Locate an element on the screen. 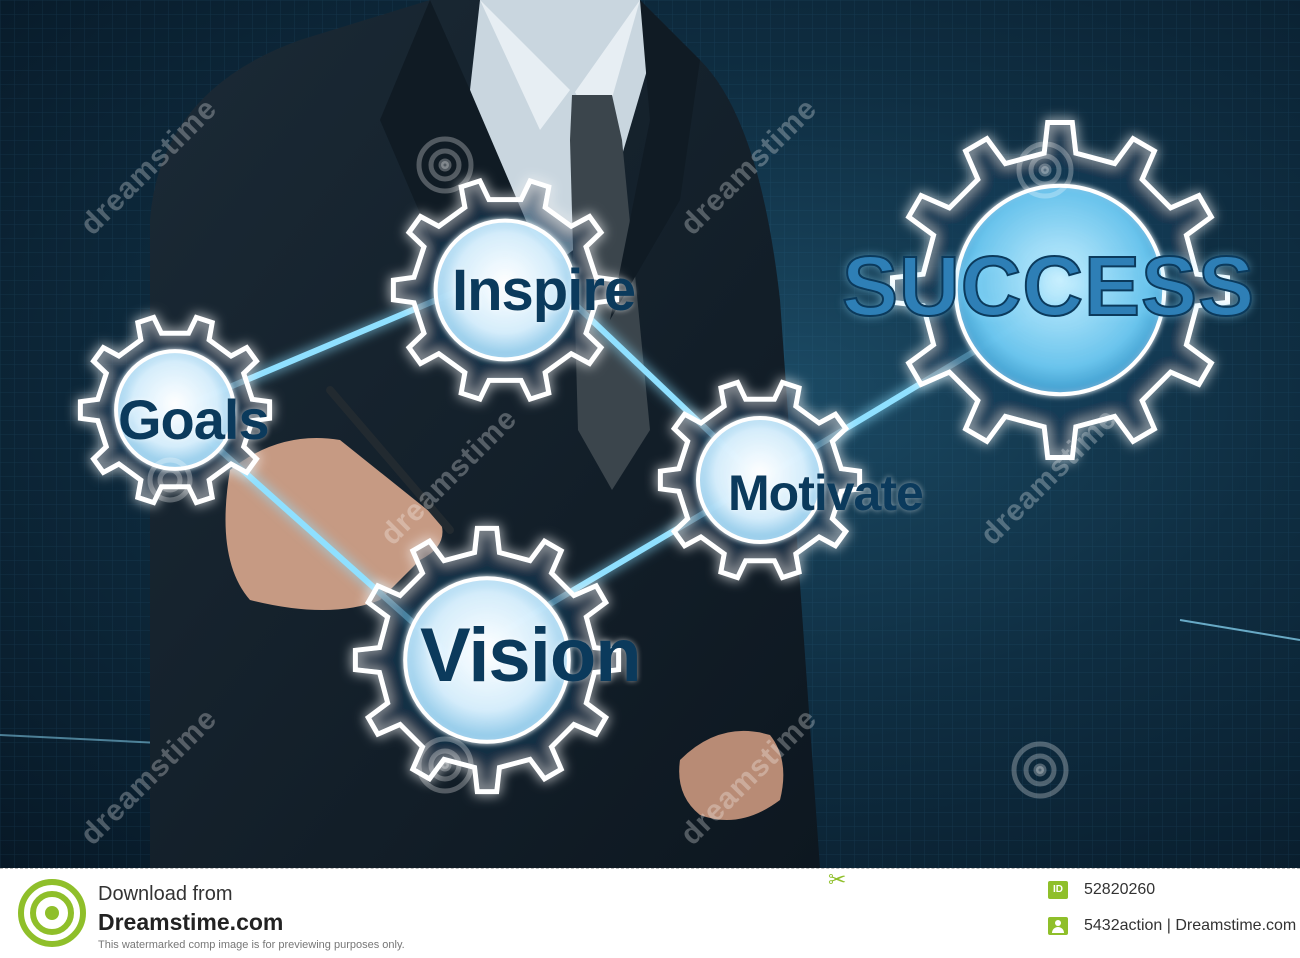 Image resolution: width=1300 pixels, height=958 pixels. goals-gear-icon is located at coordinates (175, 410).